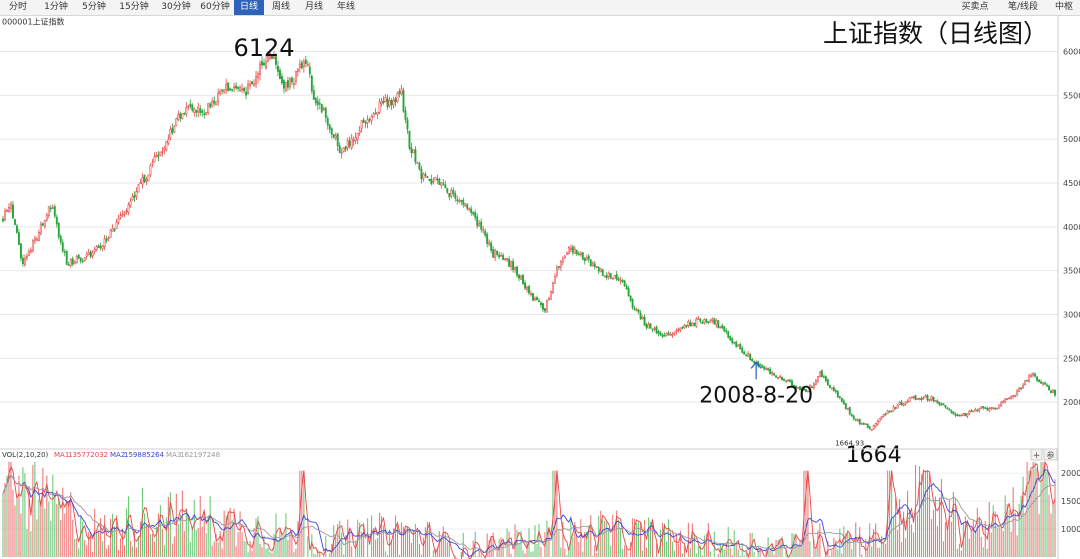 The width and height of the screenshot is (1080, 559). What do you see at coordinates (1023, 7) in the screenshot?
I see `toolbar-right-button: 笔/线段` at bounding box center [1023, 7].